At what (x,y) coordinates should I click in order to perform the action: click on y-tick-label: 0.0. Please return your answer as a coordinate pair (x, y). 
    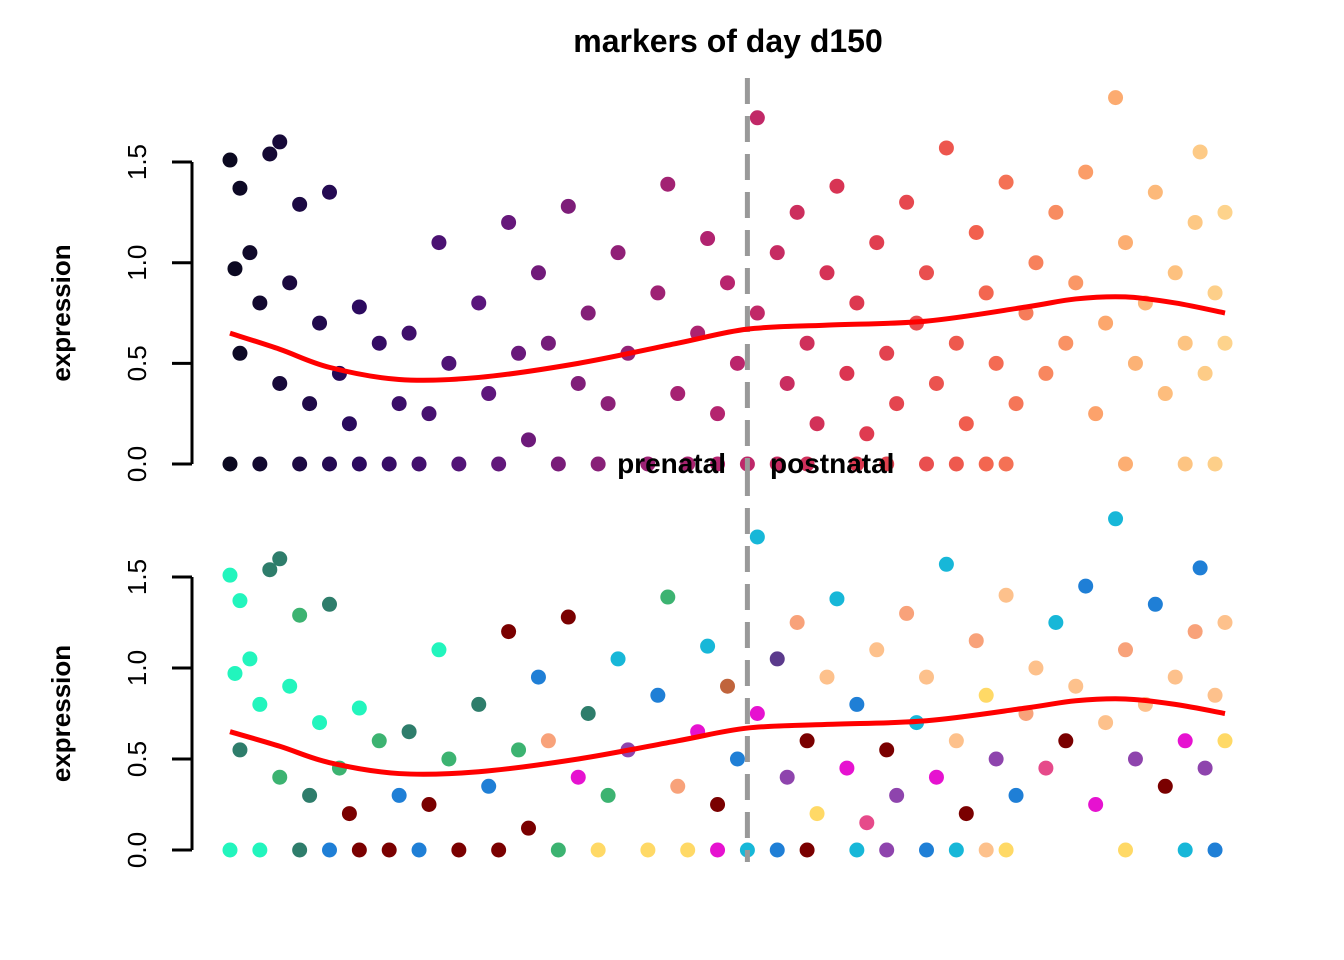
    Looking at the image, I should click on (137, 464).